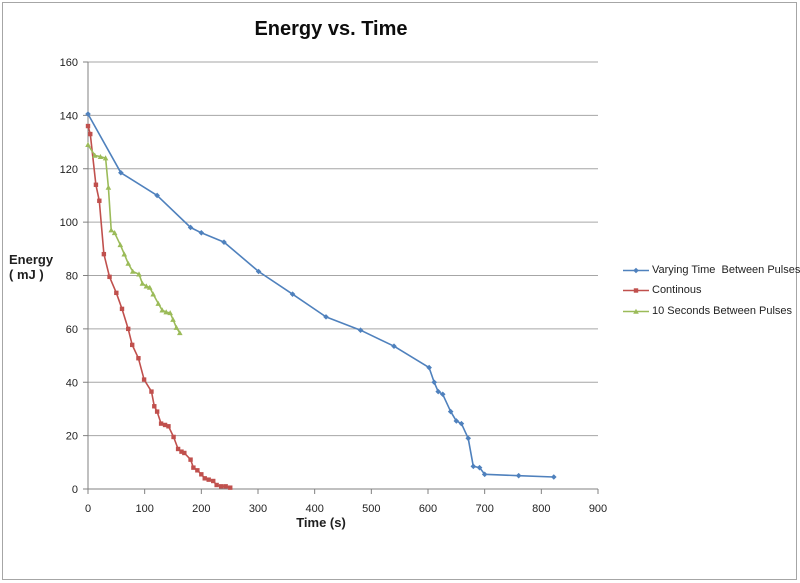  Describe the element at coordinates (346, 509) in the screenshot. I see `x-tick-labels: 0 100 200 300 400 500 600 700 800 900` at that location.